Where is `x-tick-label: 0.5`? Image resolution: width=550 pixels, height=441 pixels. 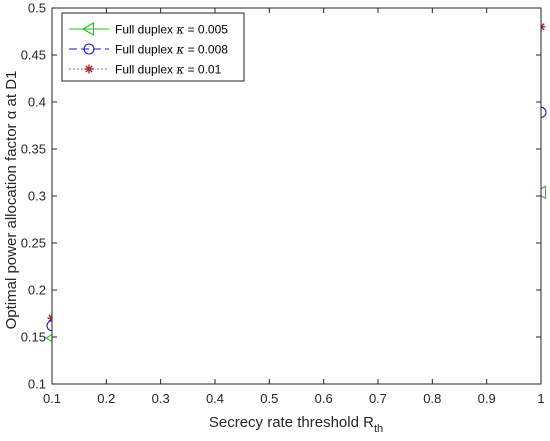
x-tick-label: 0.5 is located at coordinates (269, 398).